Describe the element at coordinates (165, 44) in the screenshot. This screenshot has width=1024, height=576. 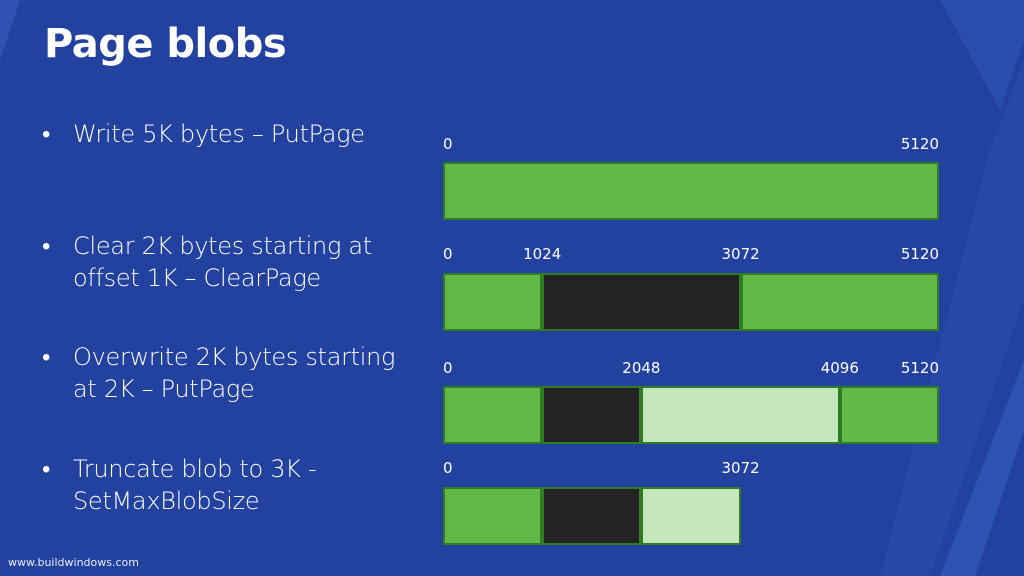
I see `slide-title: Page blobs` at that location.